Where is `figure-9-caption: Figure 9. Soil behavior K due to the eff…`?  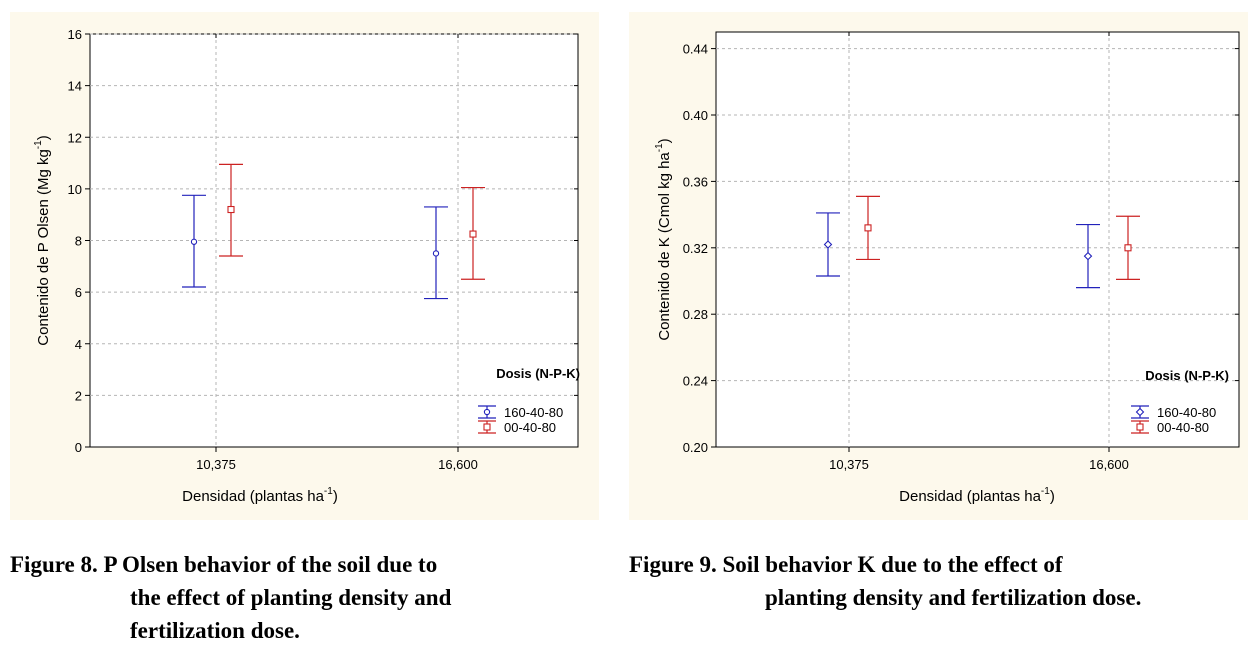
figure-9-caption: Figure 9. Soil behavior K due to the eff… is located at coordinates (941, 581).